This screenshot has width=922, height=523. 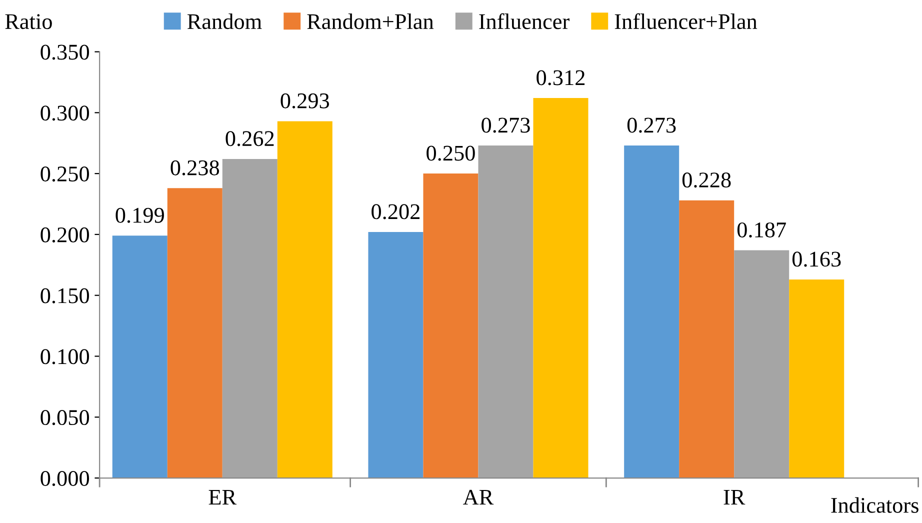 I want to click on y-tick-label: 0.000, so click(x=65, y=478).